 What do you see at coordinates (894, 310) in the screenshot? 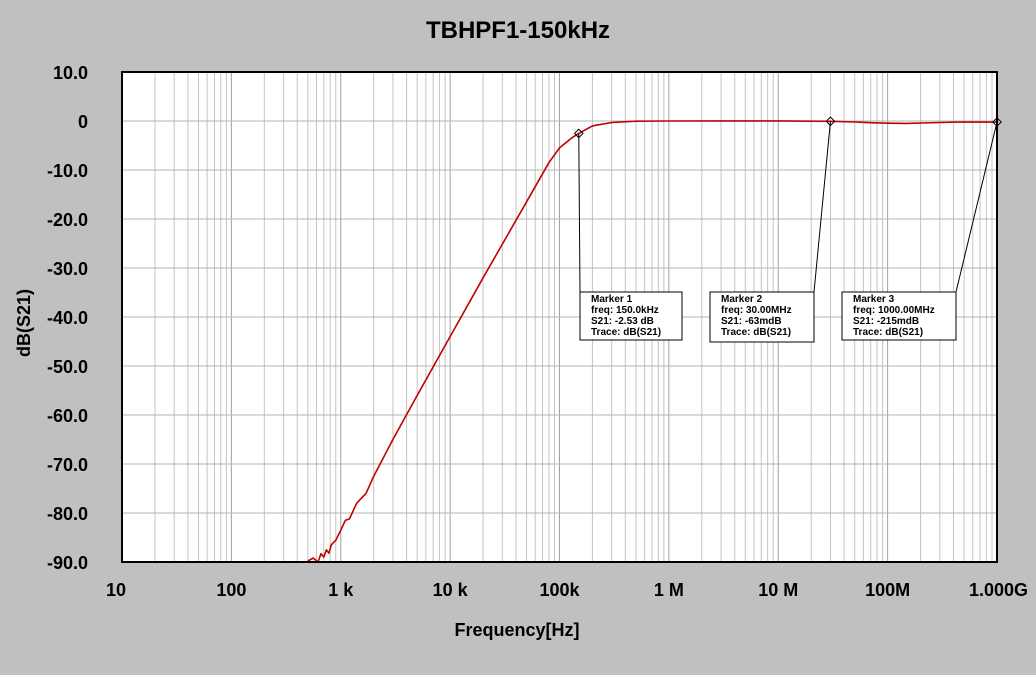
I see `marker-callout-text: freq: 1000.00MHz` at bounding box center [894, 310].